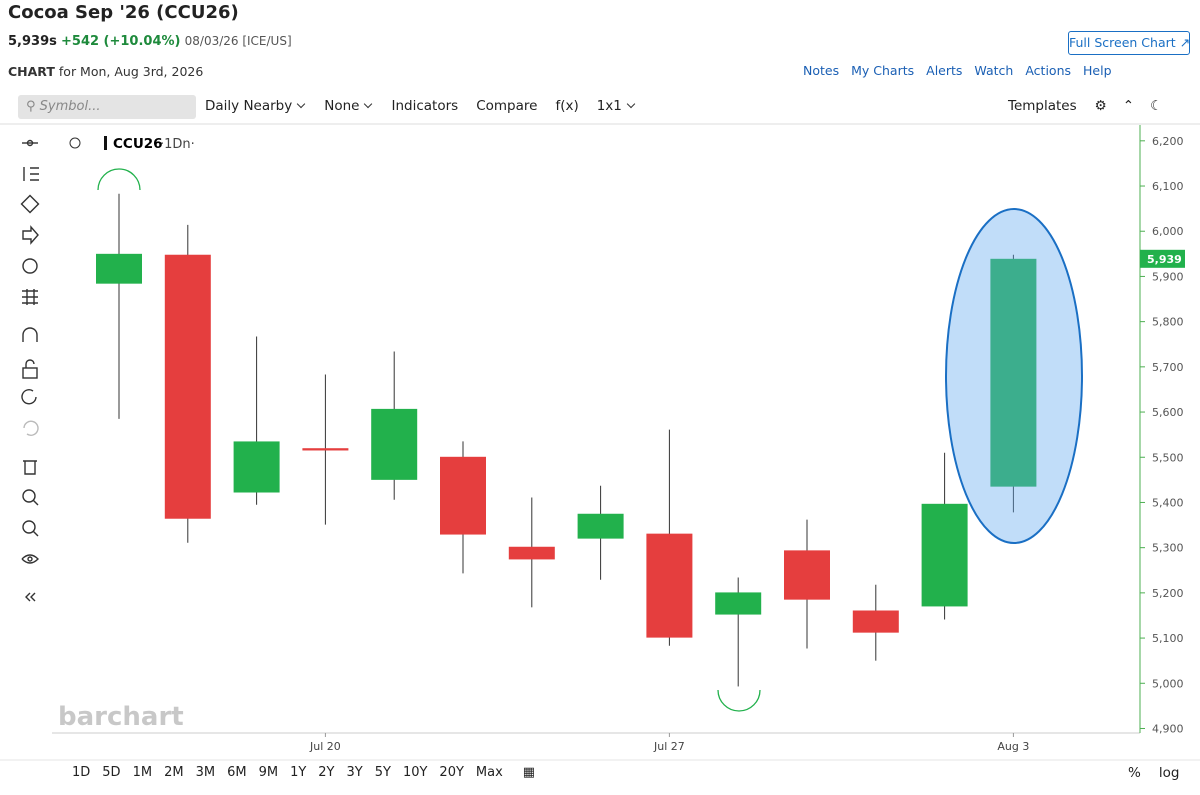 This screenshot has height=795, width=1200. Describe the element at coordinates (529, 772) in the screenshot. I see `calendar-icon: ▦` at that location.